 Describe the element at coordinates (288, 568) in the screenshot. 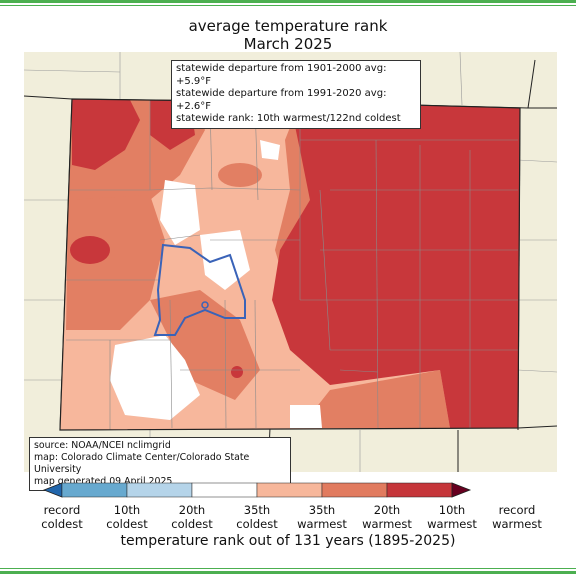

I see `bottom-frame-thin-line` at that location.